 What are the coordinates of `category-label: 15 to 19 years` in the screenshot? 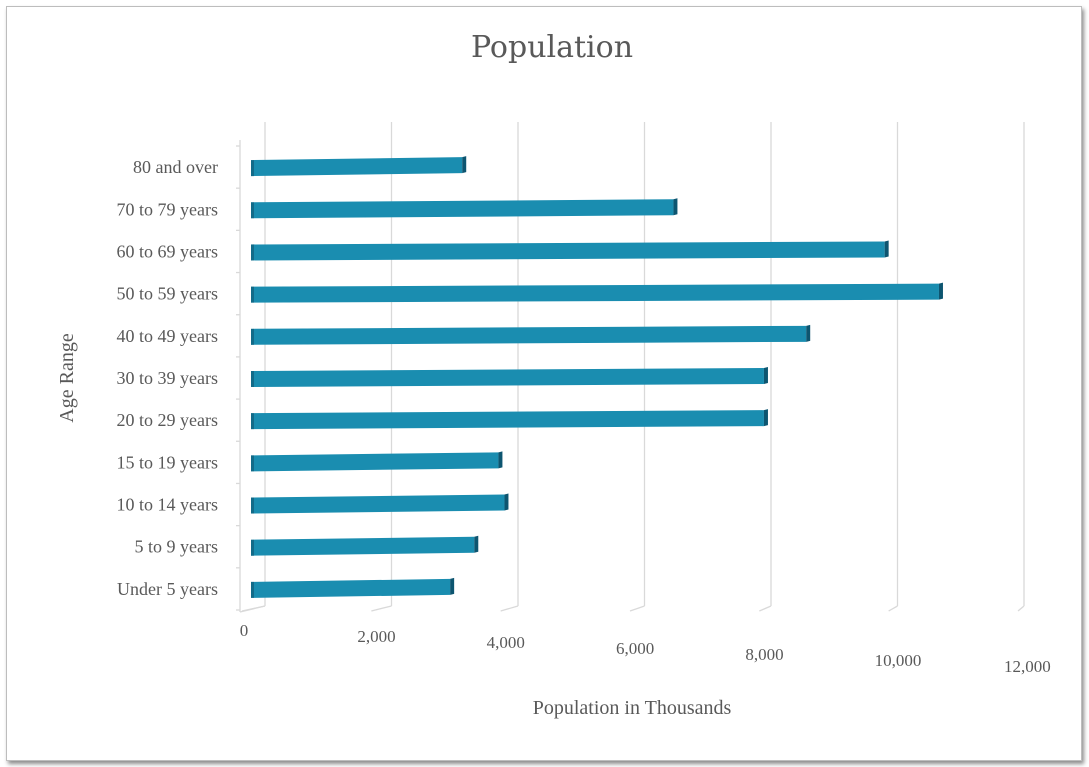 It's located at (167, 462).